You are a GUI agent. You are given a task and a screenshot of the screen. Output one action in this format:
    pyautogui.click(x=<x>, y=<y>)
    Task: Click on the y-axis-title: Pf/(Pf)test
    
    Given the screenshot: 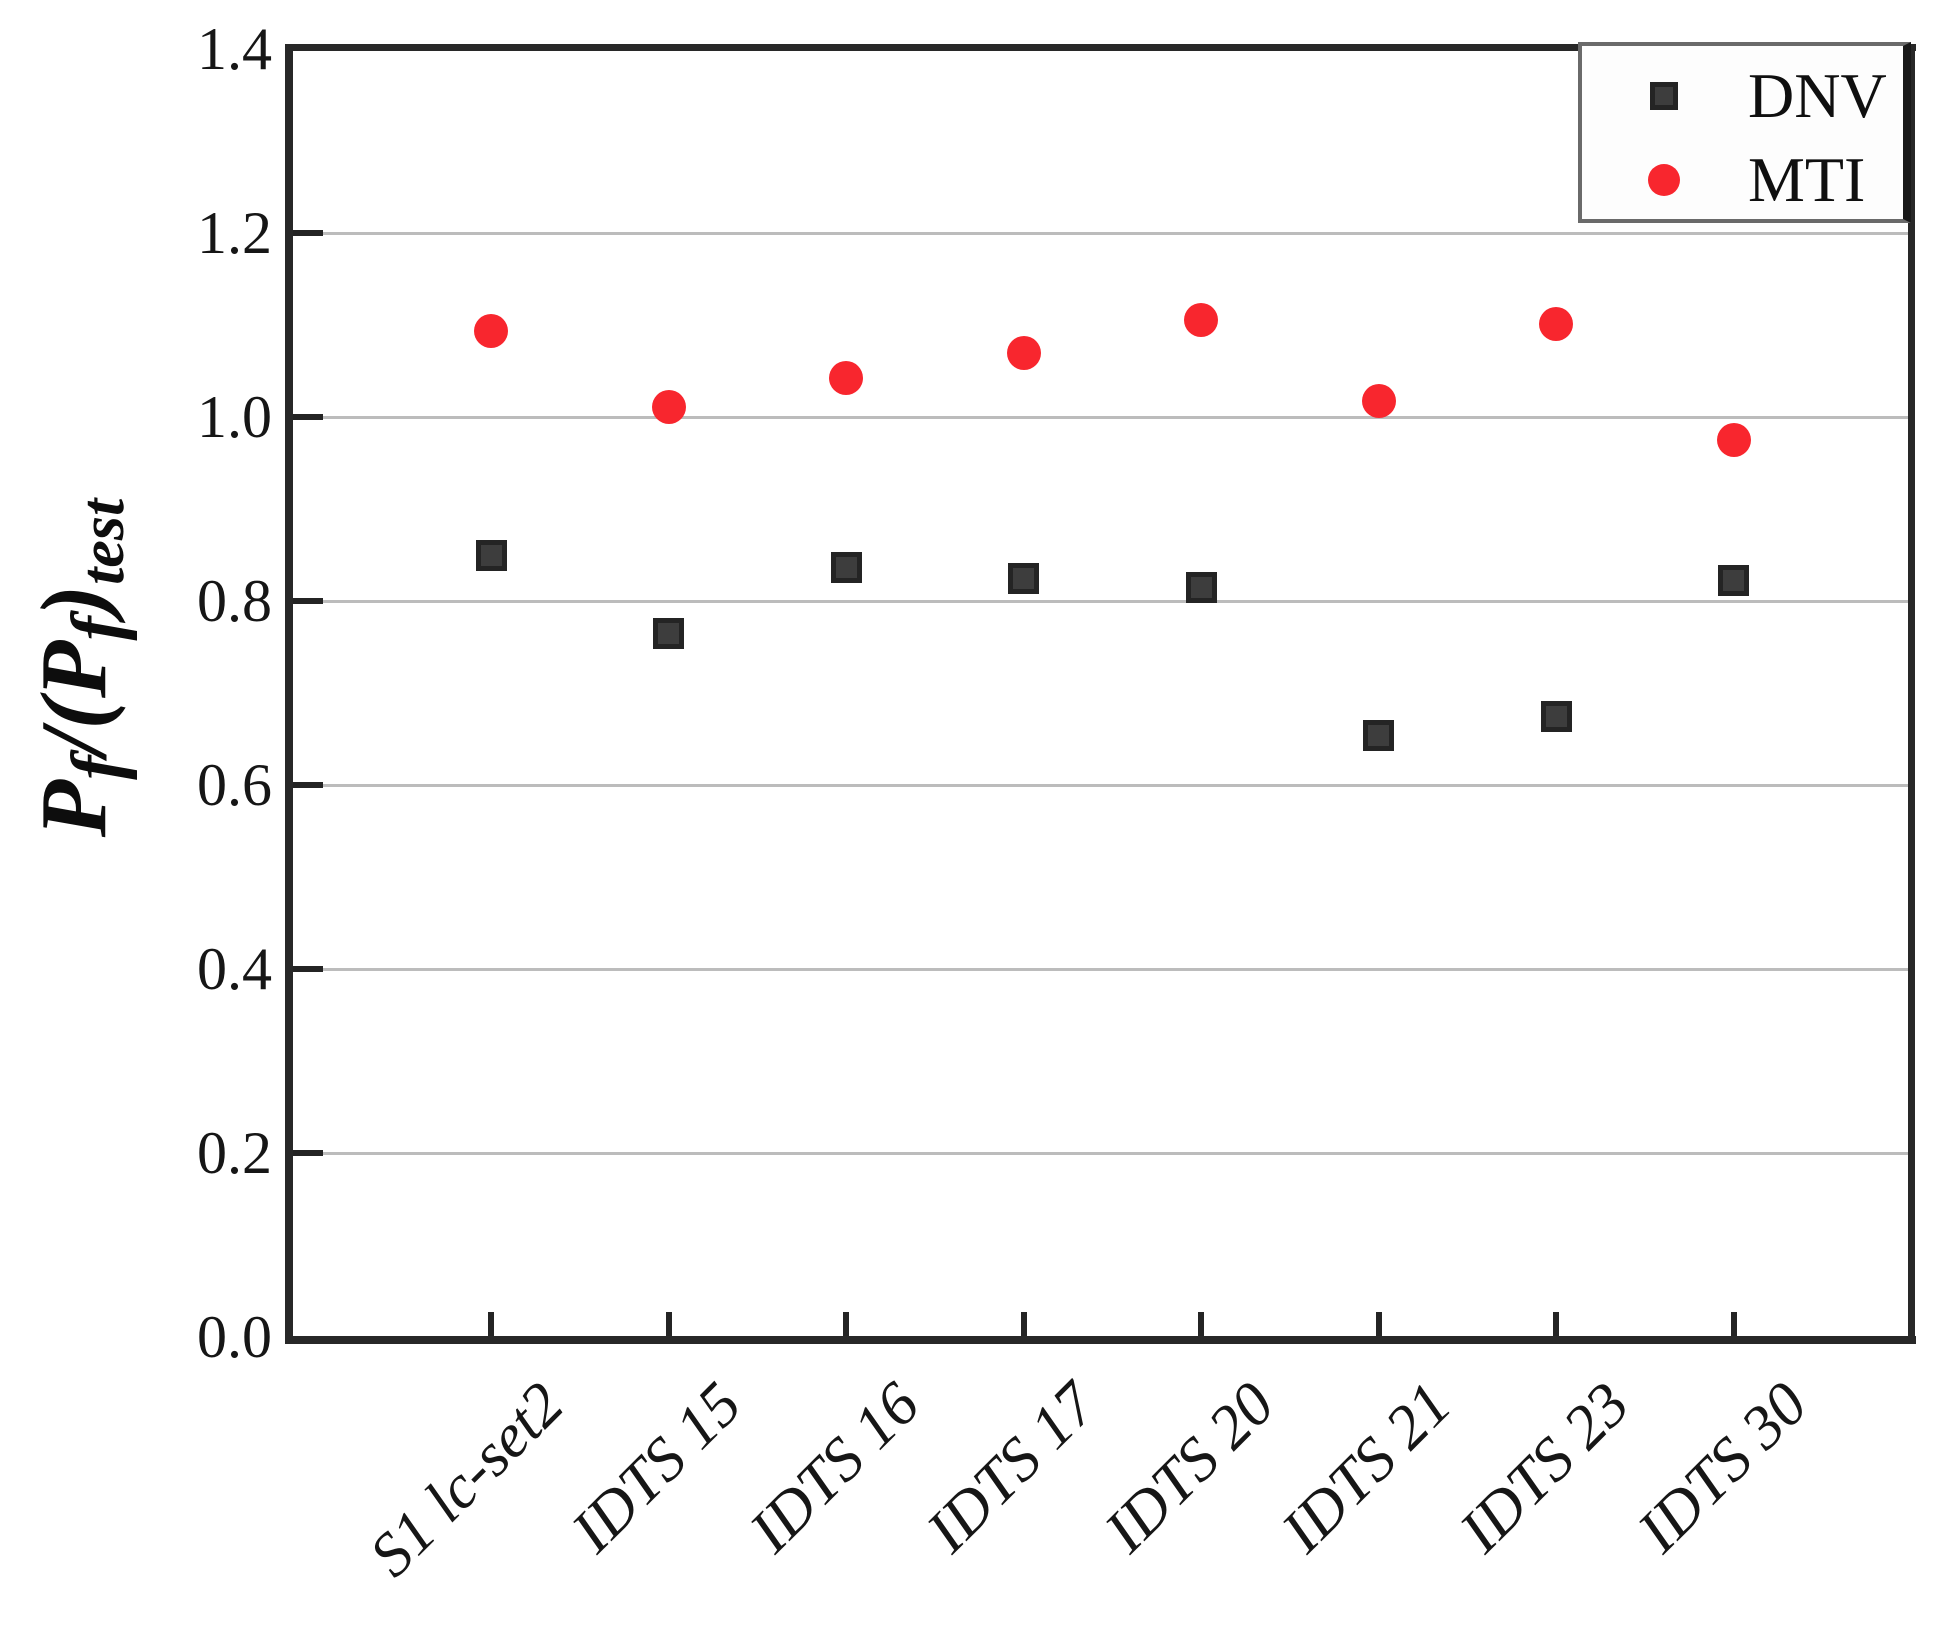 What is the action you would take?
    pyautogui.click(x=79, y=668)
    